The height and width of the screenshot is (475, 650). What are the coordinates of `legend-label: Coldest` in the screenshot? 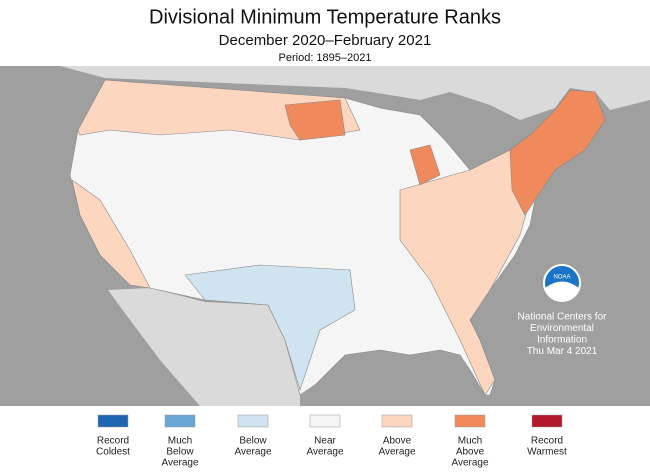 It's located at (113, 452).